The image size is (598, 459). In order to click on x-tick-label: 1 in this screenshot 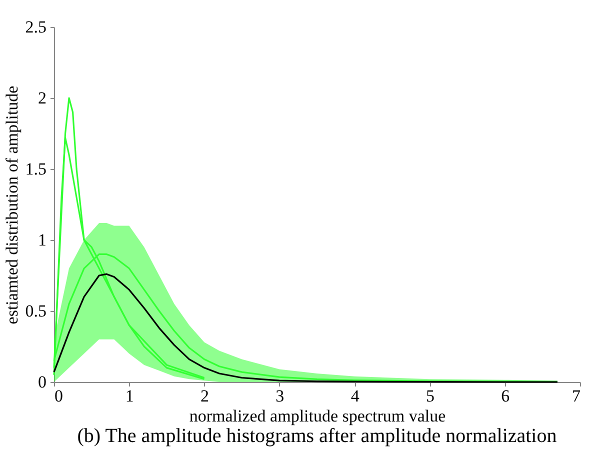, I will do `click(129, 396)`.